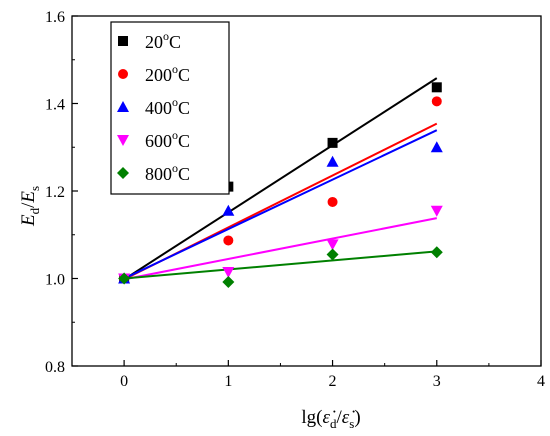 The image size is (550, 436). Describe the element at coordinates (351, 423) in the screenshot. I see `x-label-sub2: s` at that location.